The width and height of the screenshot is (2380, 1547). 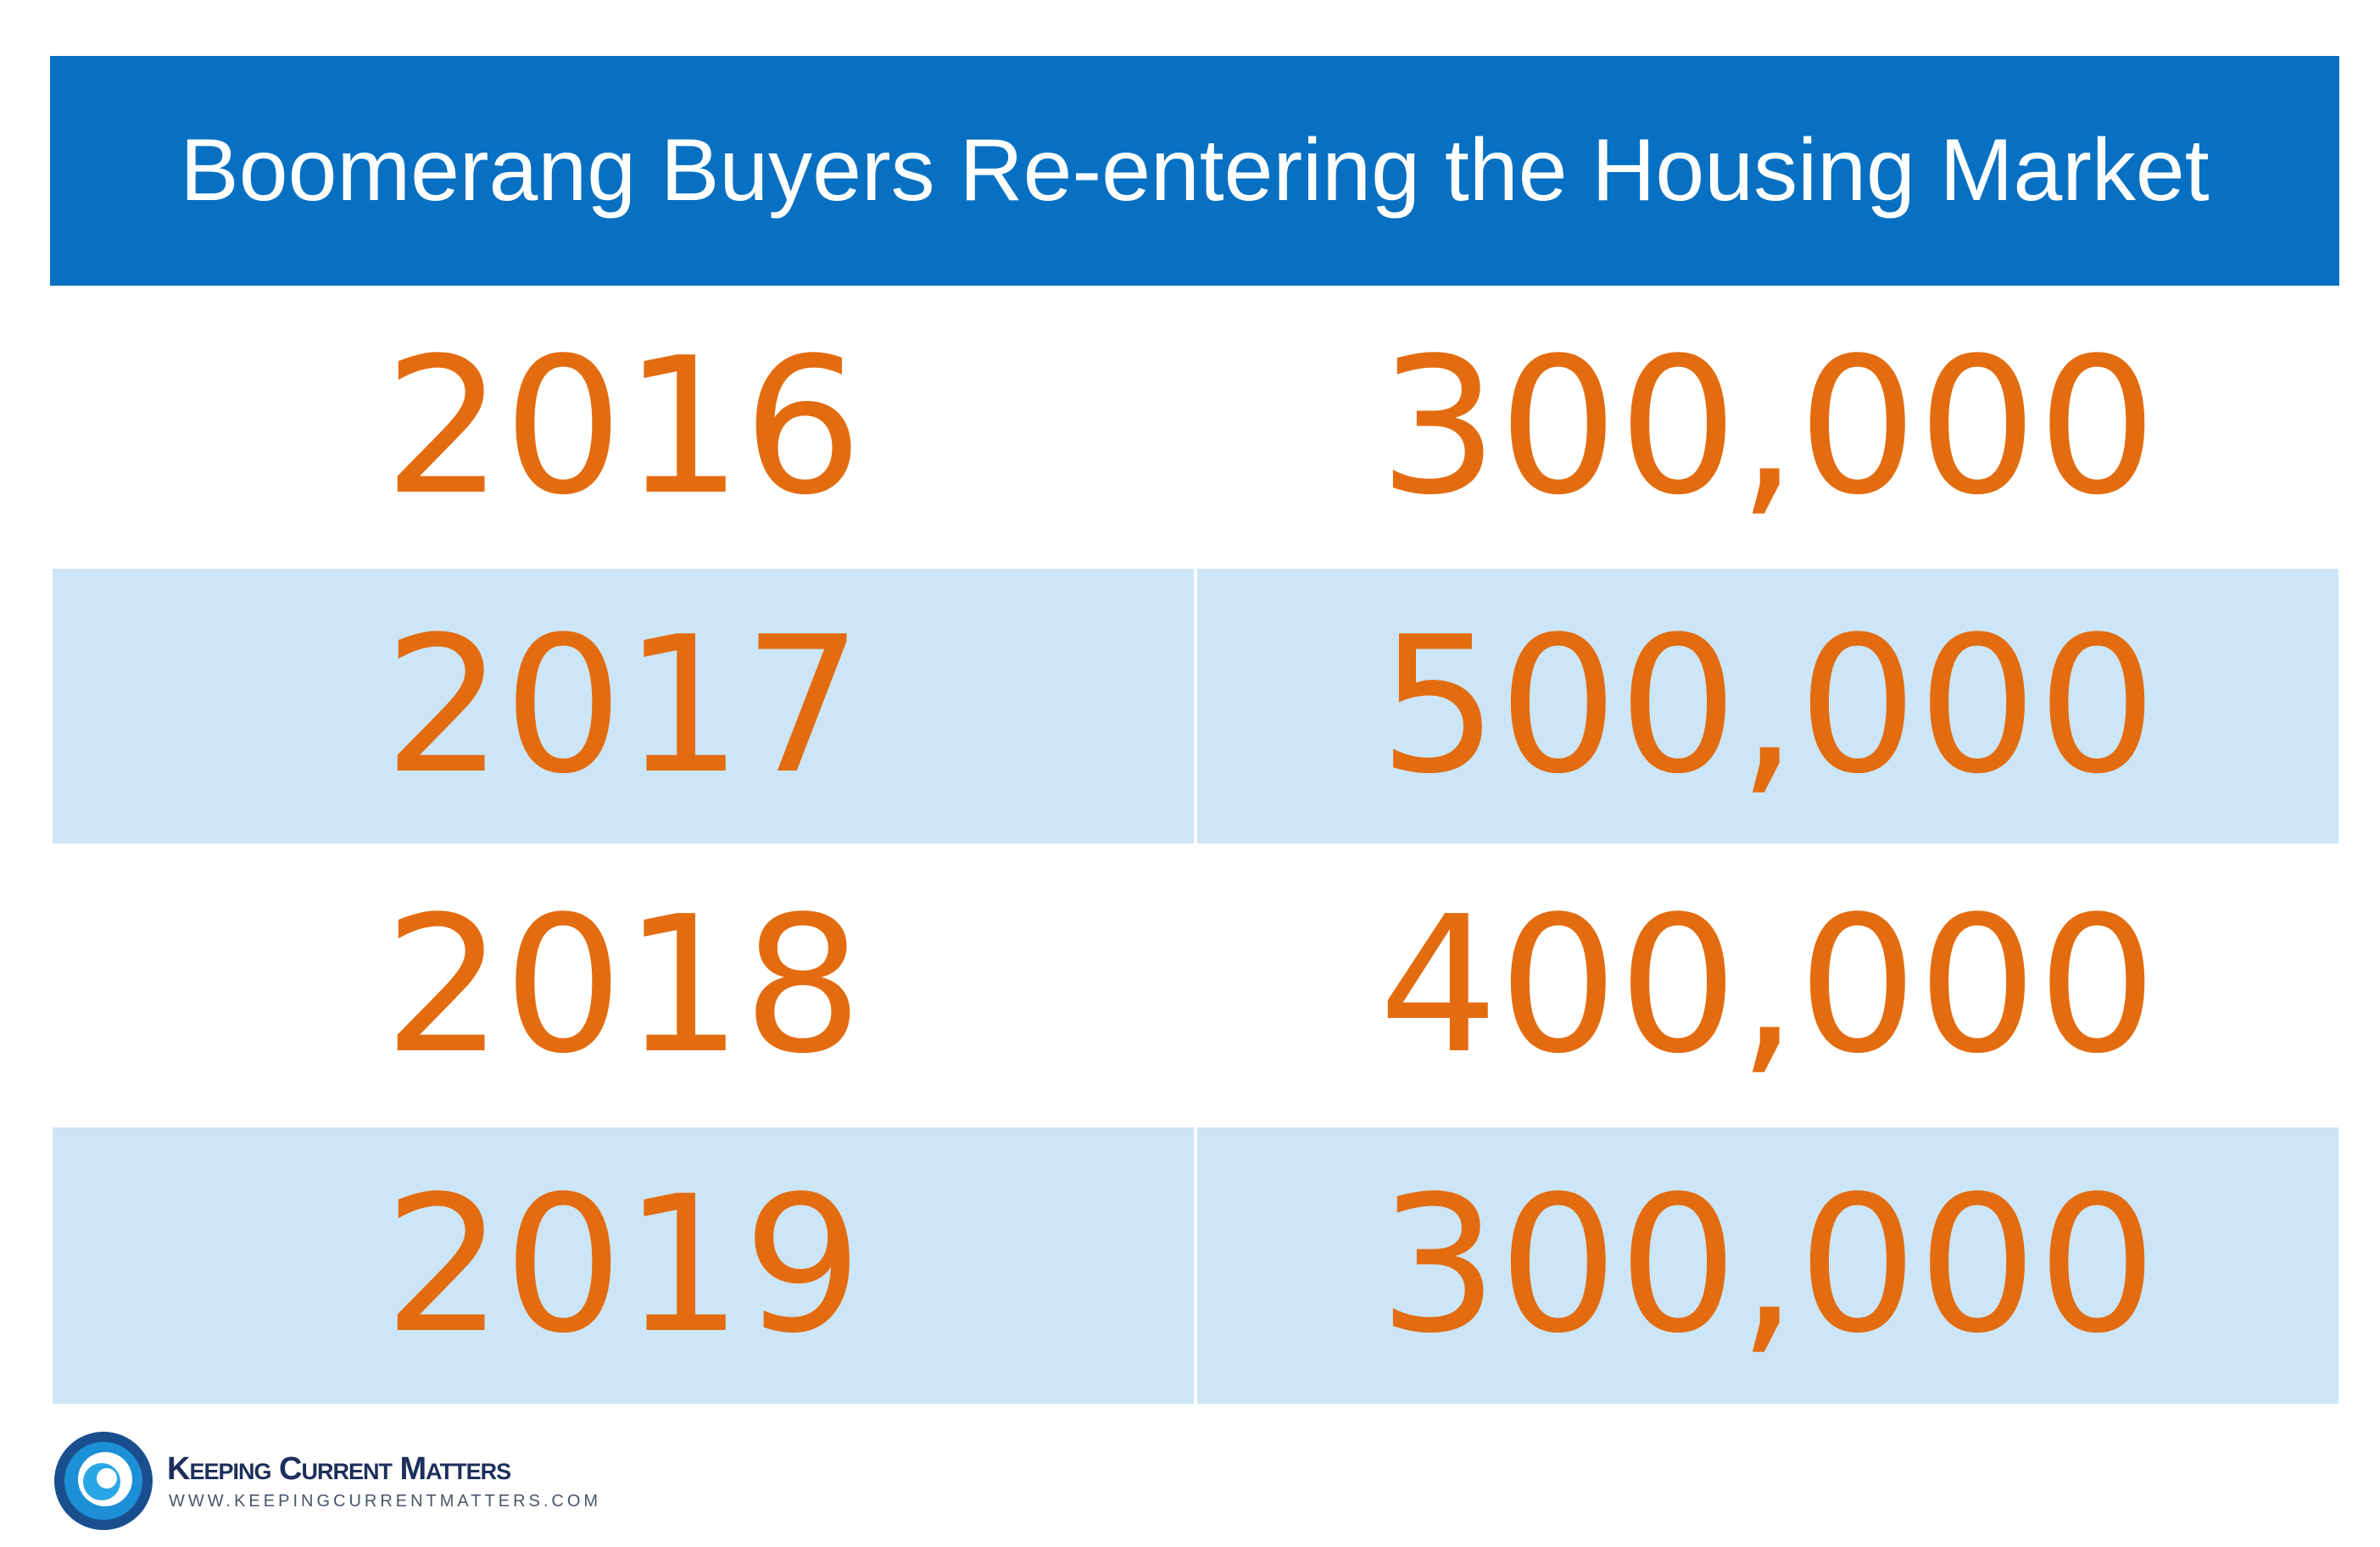 What do you see at coordinates (623, 985) in the screenshot?
I see `year-cell: 2018` at bounding box center [623, 985].